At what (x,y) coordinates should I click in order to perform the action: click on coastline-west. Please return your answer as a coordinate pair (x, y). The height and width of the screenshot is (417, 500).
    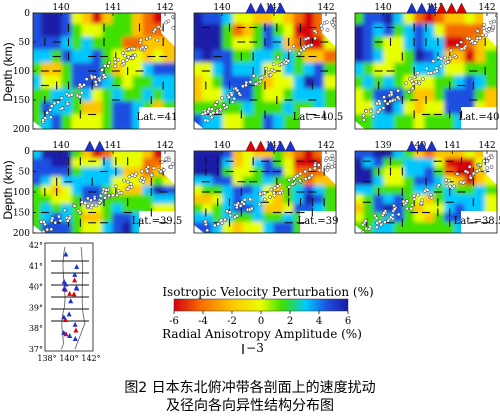
    Looking at the image, I should click on (63, 298).